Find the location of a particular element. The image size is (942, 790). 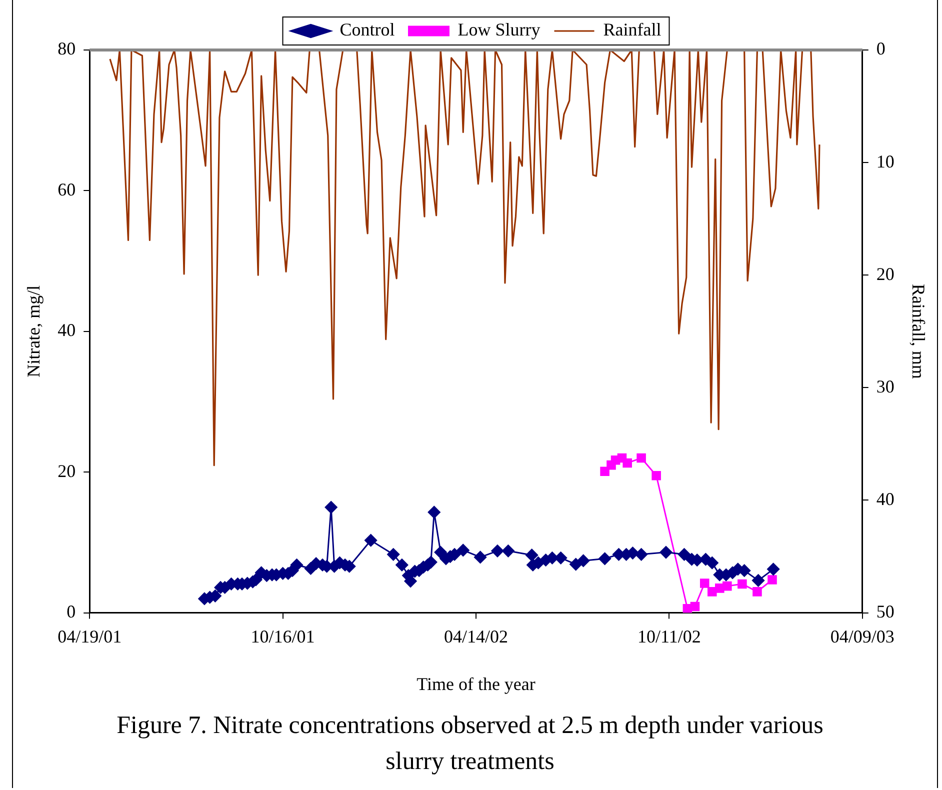

y-tick-label: 80 is located at coordinates (67, 48).